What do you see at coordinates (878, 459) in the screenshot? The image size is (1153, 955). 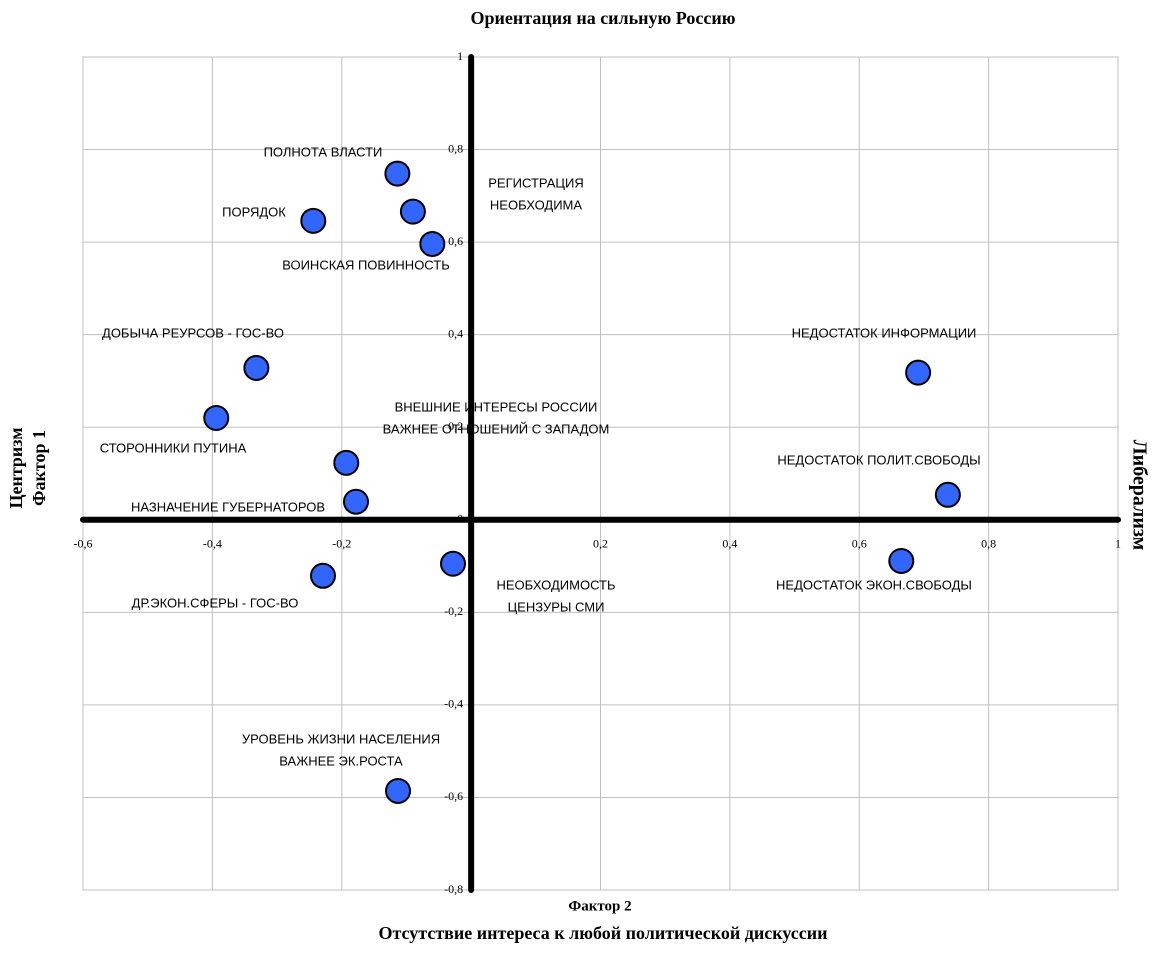 I see `point-label: НЕДОСТАТОК ПОЛИТ.СВОБОДЫ` at bounding box center [878, 459].